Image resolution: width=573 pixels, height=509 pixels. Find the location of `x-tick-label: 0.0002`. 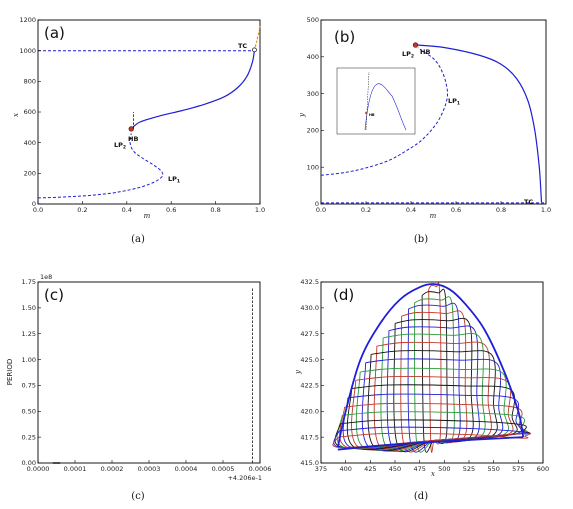

x-tick-label: 0.0002 is located at coordinates (112, 469).